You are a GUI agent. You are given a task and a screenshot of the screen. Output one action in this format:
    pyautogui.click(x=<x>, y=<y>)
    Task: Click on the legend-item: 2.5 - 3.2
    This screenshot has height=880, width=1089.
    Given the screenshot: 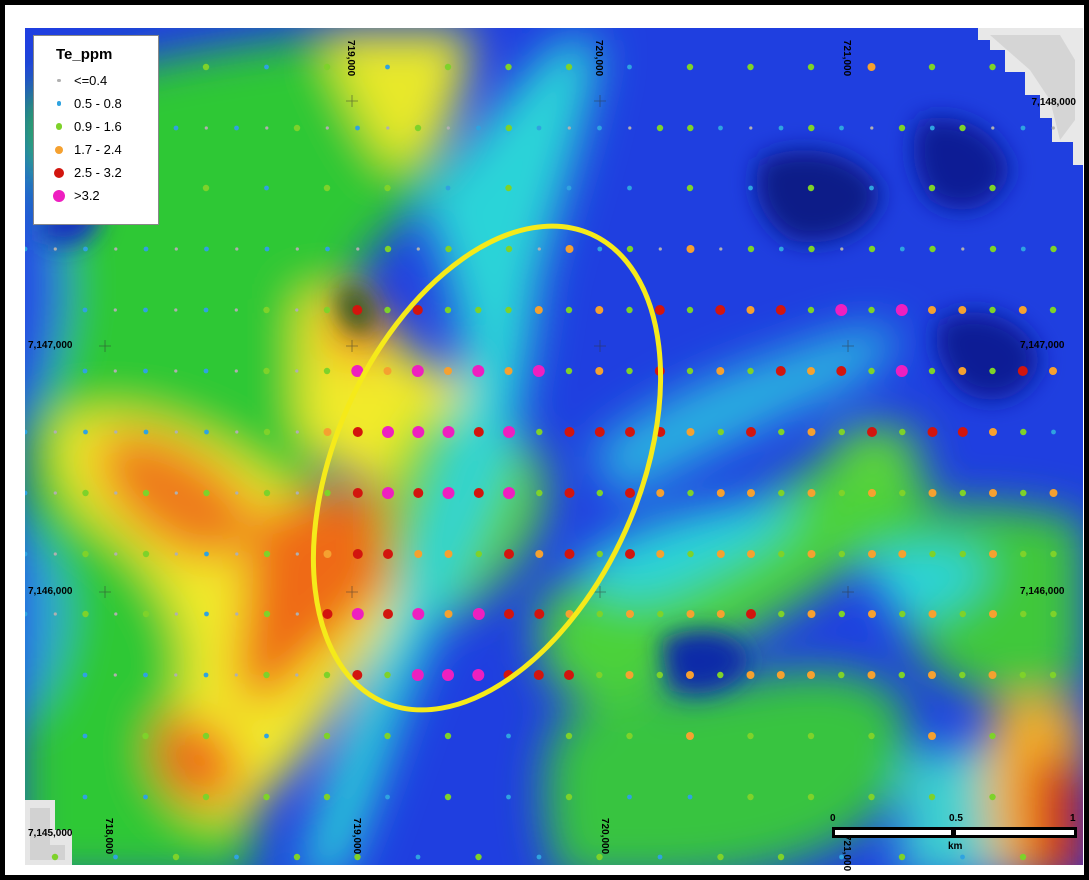 What is the action you would take?
    pyautogui.click(x=96, y=172)
    